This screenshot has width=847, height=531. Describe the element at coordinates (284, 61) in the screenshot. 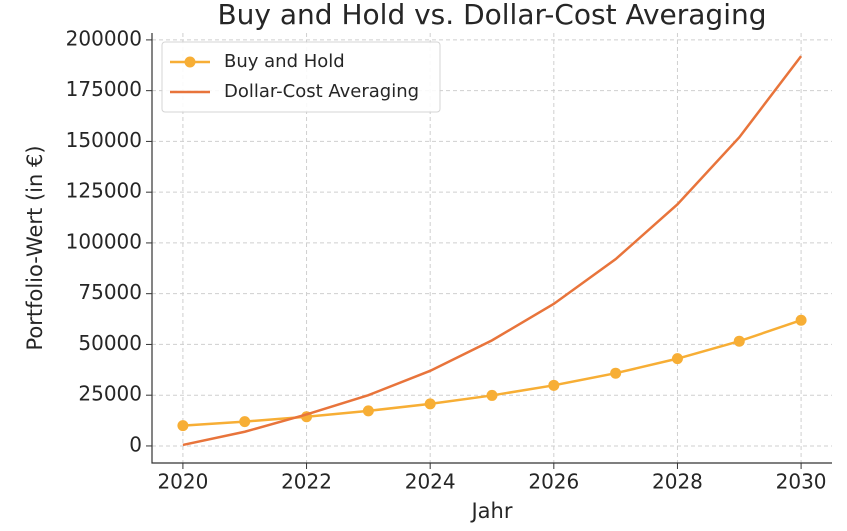

I see `legend-label: Buy and Hold` at that location.